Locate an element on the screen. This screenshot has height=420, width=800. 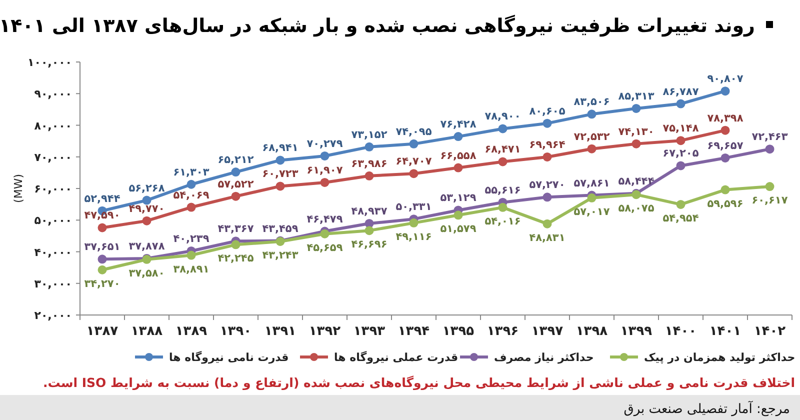
data-label: ۹۰,۸۰۷ is located at coordinates (725, 79).